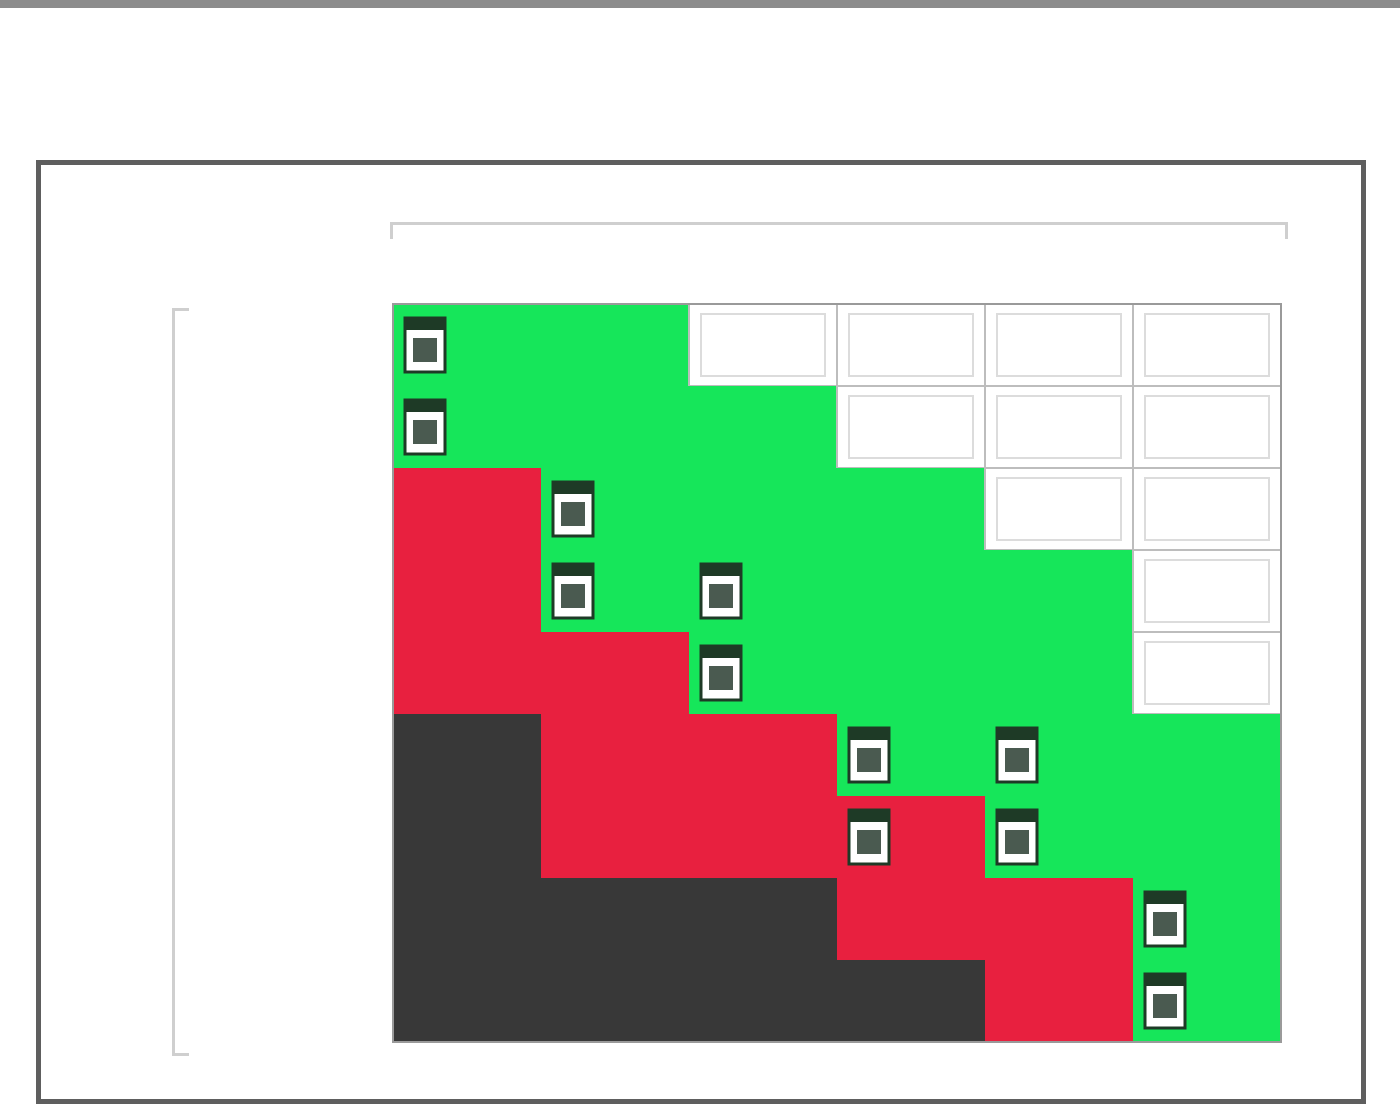 This screenshot has height=1117, width=1400. I want to click on column-group-bracket, so click(839, 230).